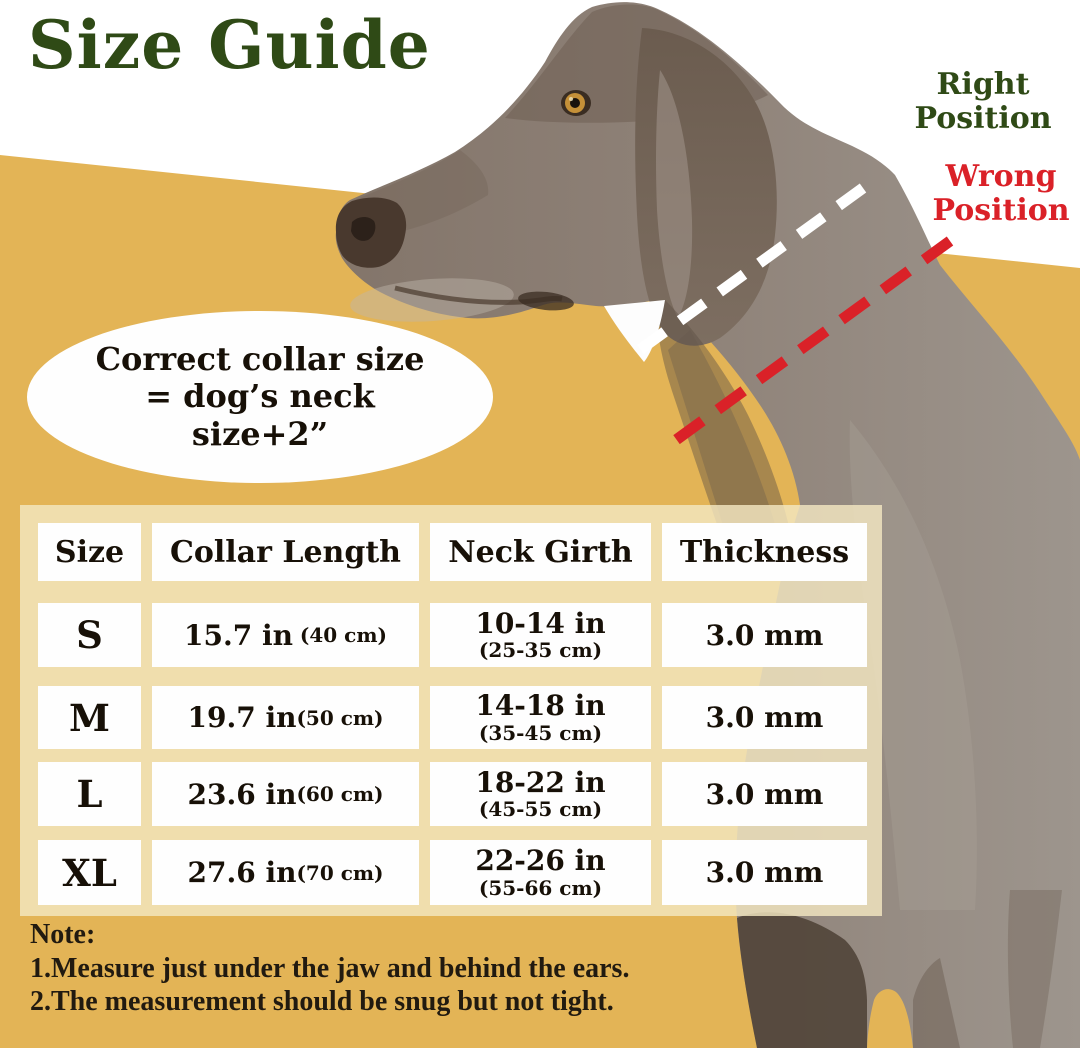 The image size is (1080, 1048). I want to click on column-header-neck-girth: Neck Girth, so click(540, 552).